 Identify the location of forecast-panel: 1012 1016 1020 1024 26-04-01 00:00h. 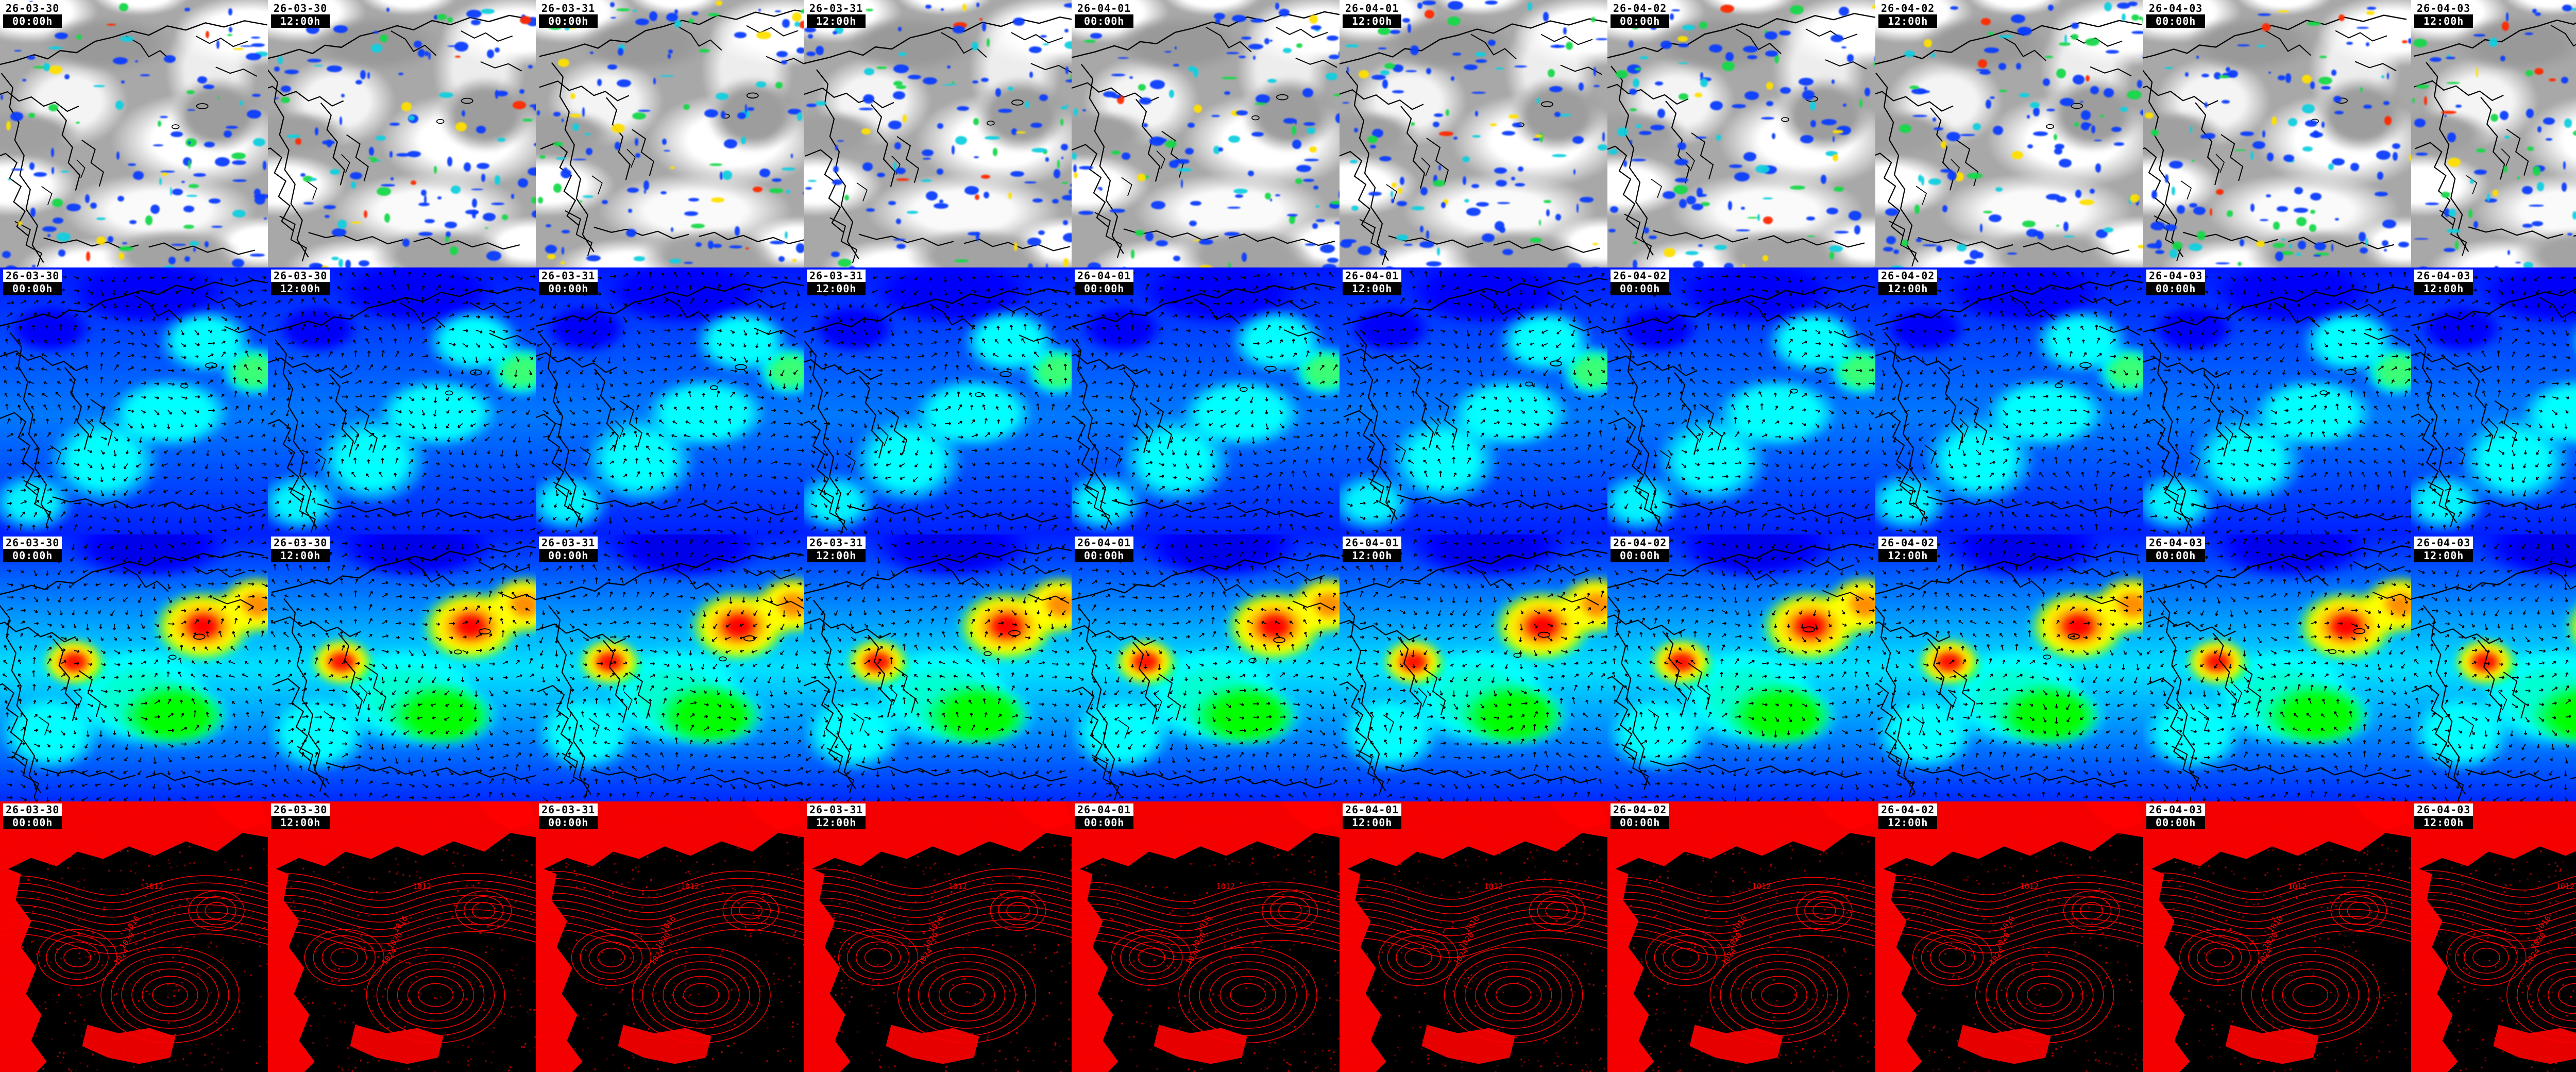
(1206, 936).